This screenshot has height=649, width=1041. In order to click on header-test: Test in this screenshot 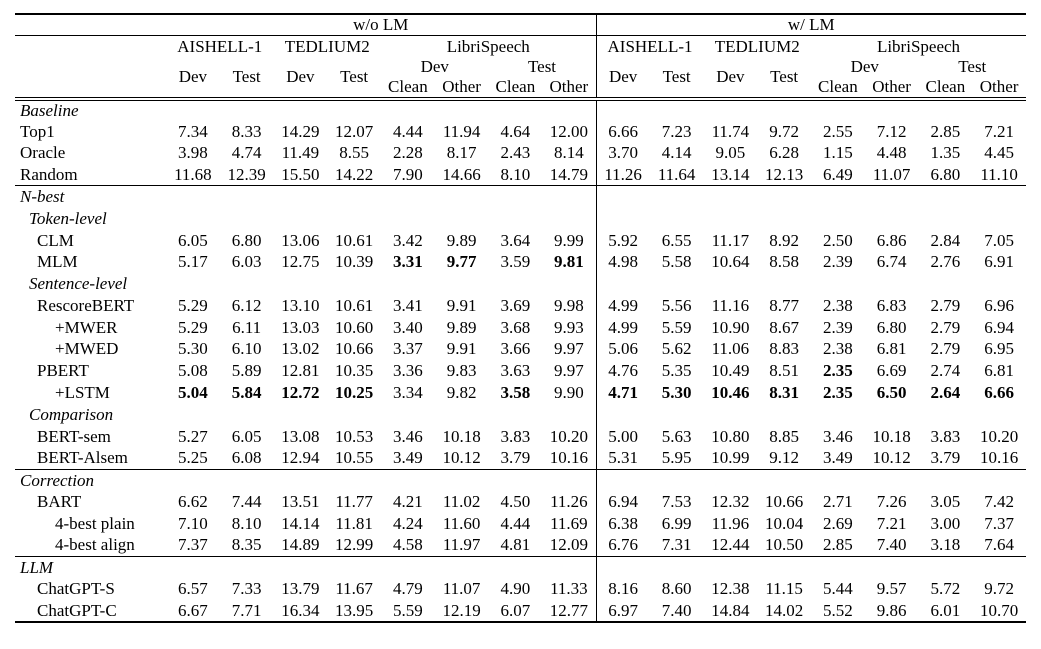, I will do `click(246, 77)`.